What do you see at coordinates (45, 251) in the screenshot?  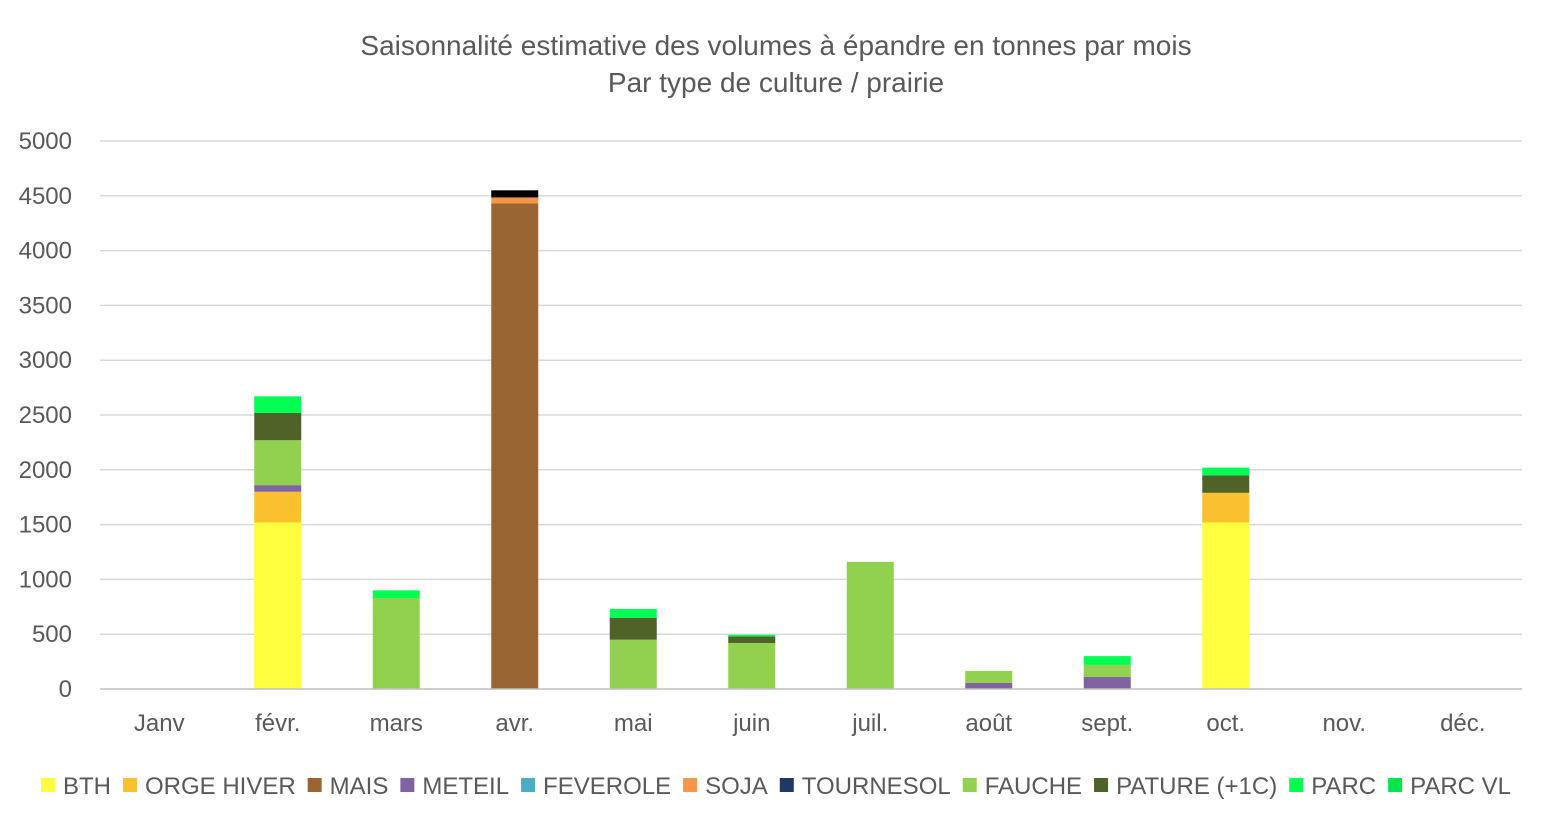 I see `y-tick-label-4000: 4000` at bounding box center [45, 251].